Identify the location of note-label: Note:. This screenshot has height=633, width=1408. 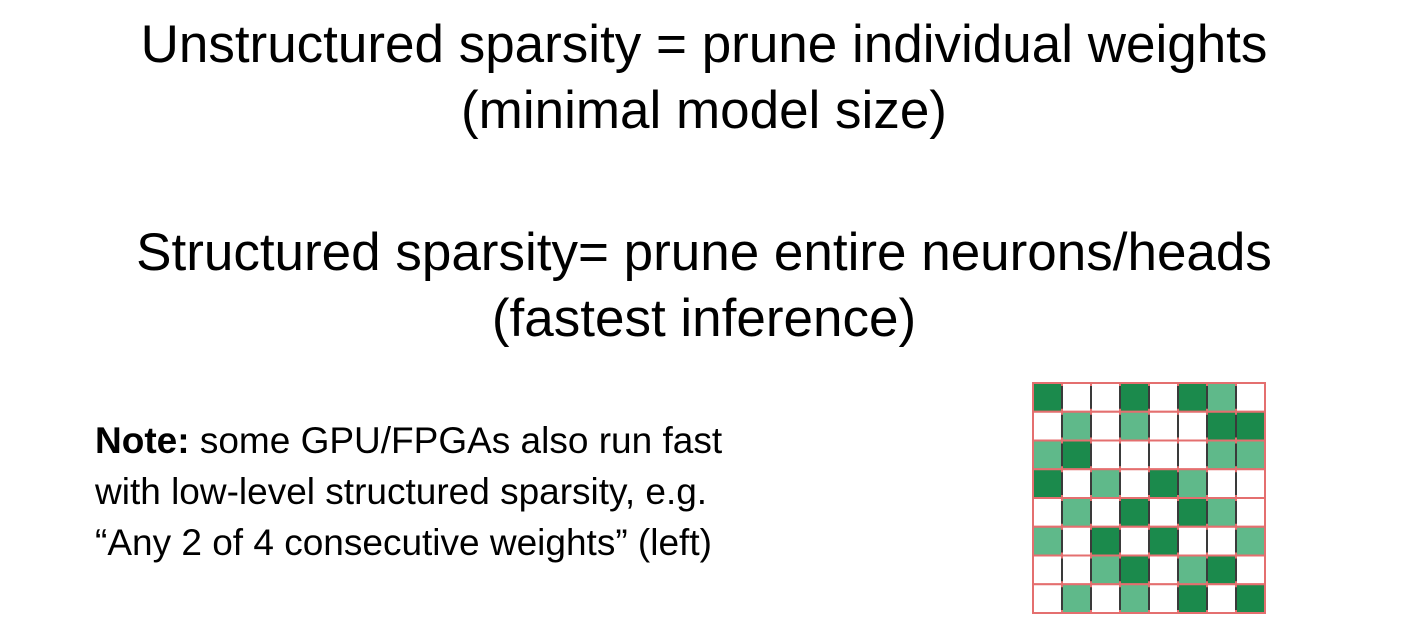
(142, 440).